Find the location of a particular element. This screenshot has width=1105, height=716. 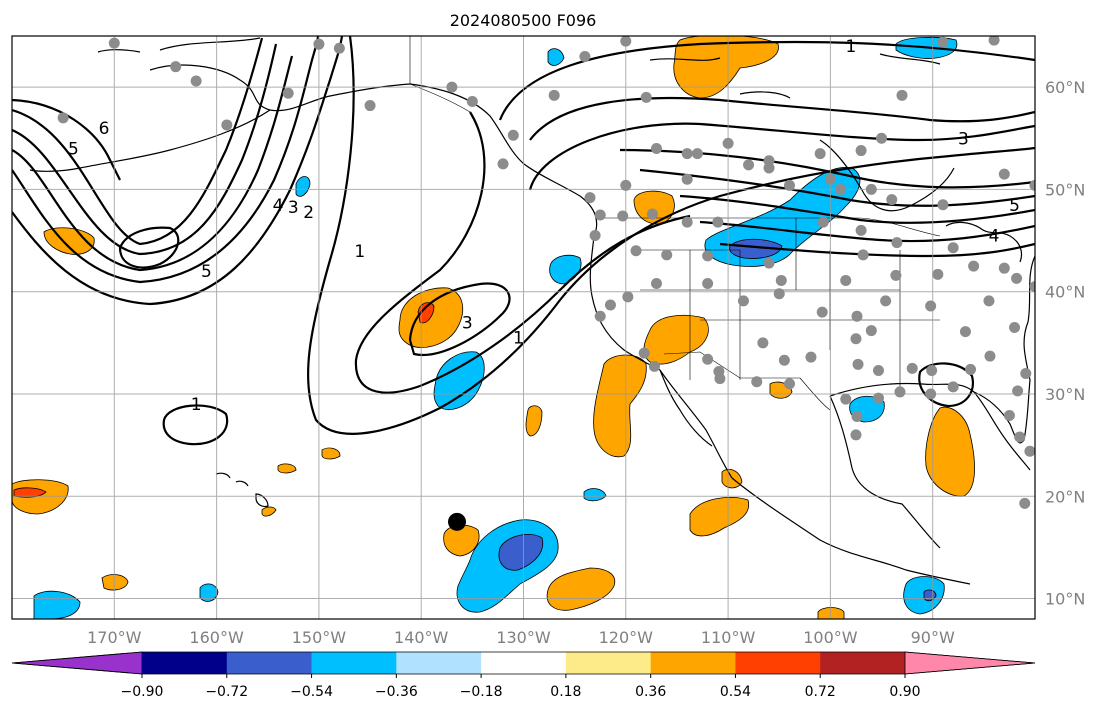

latitude-label: 30°N is located at coordinates (1065, 394).